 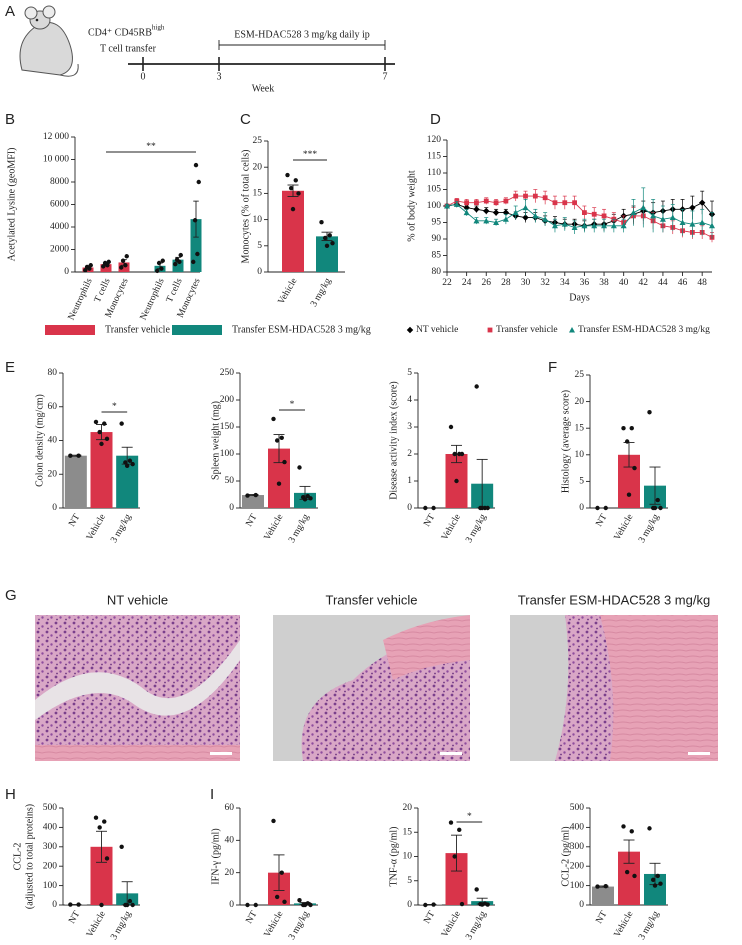 I want to click on y-tick-label: 115, so click(x=434, y=157).